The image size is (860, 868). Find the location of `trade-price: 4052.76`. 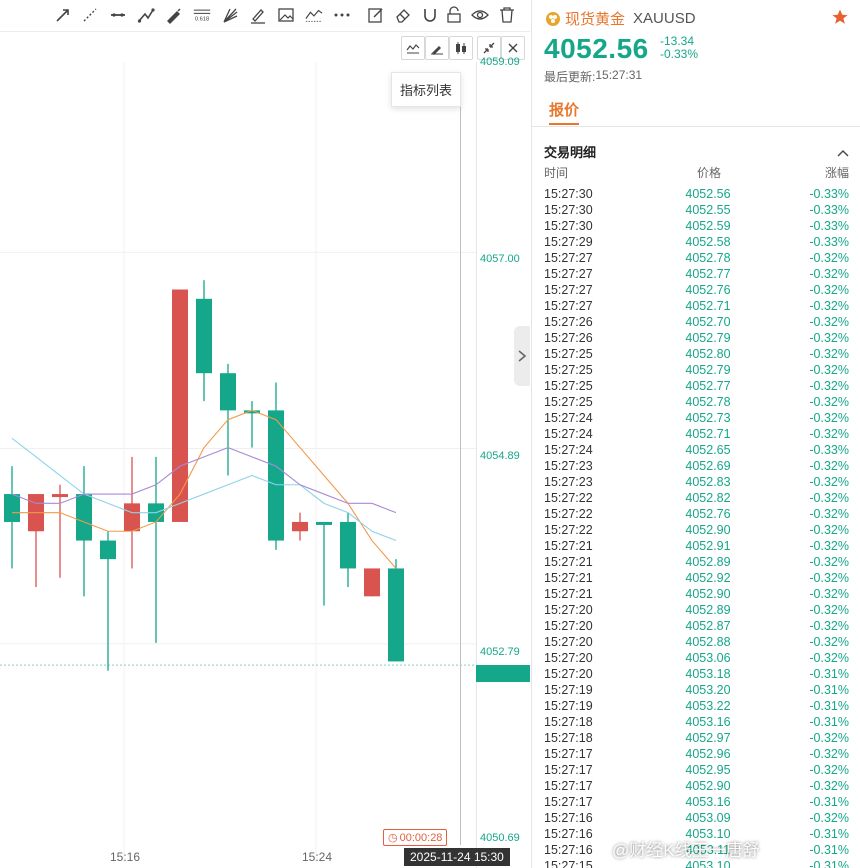

trade-price: 4052.76 is located at coordinates (708, 290).